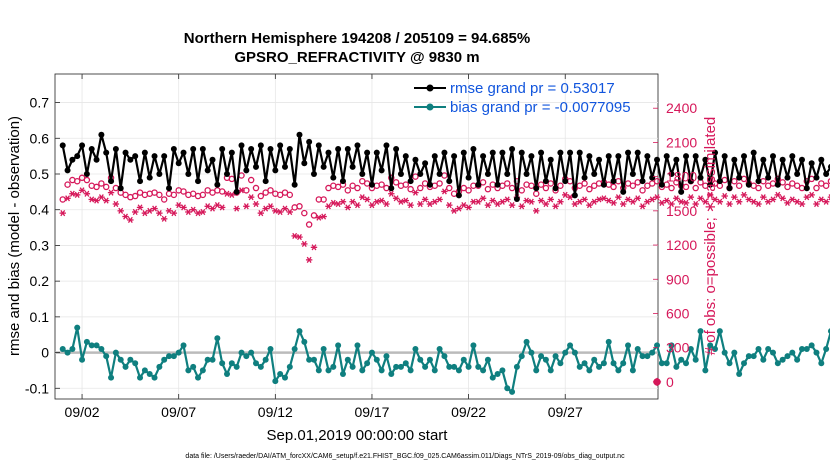  Describe the element at coordinates (40, 210) in the screenshot. I see `y-left-tick-label: 0.4` at that location.